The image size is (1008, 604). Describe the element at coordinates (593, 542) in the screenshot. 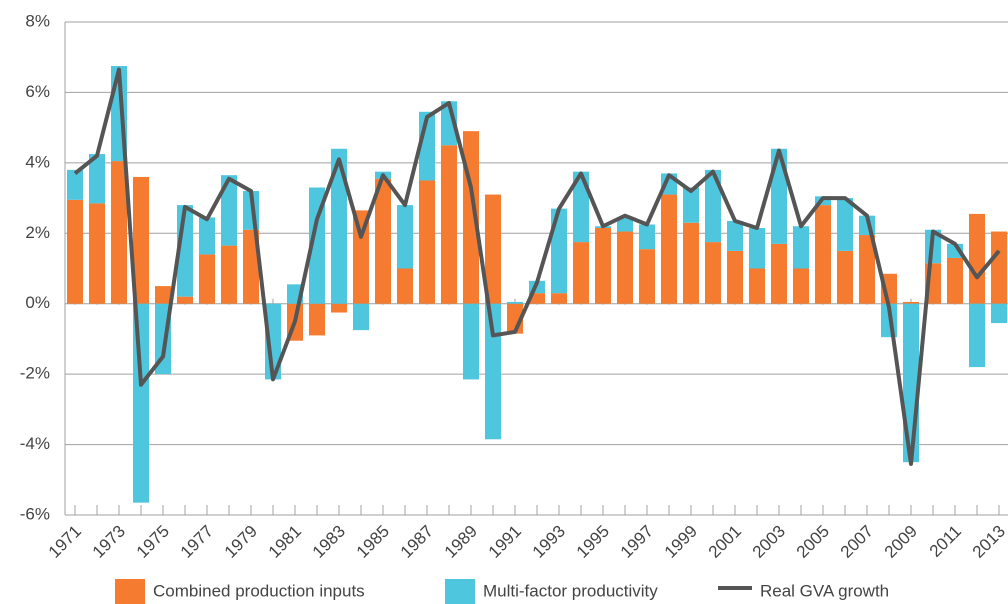

I see `x-tick-label: 1995` at that location.